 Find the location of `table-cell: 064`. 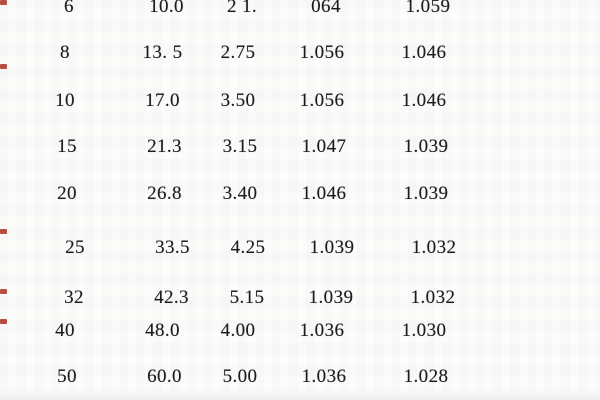

table-cell: 064 is located at coordinates (326, 8).